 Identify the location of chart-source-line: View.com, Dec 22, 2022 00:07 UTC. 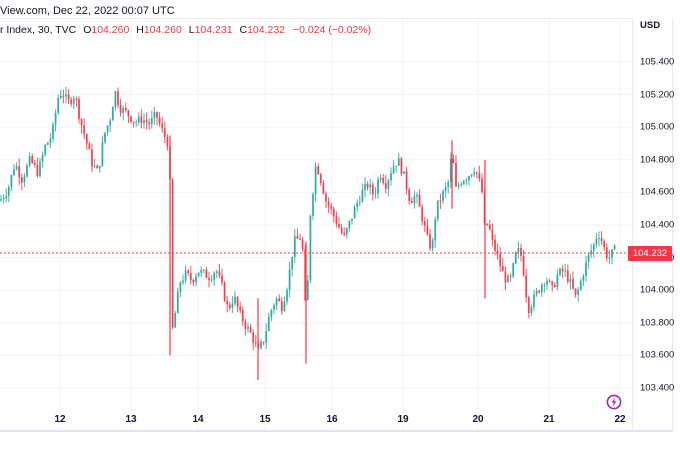
(87, 11).